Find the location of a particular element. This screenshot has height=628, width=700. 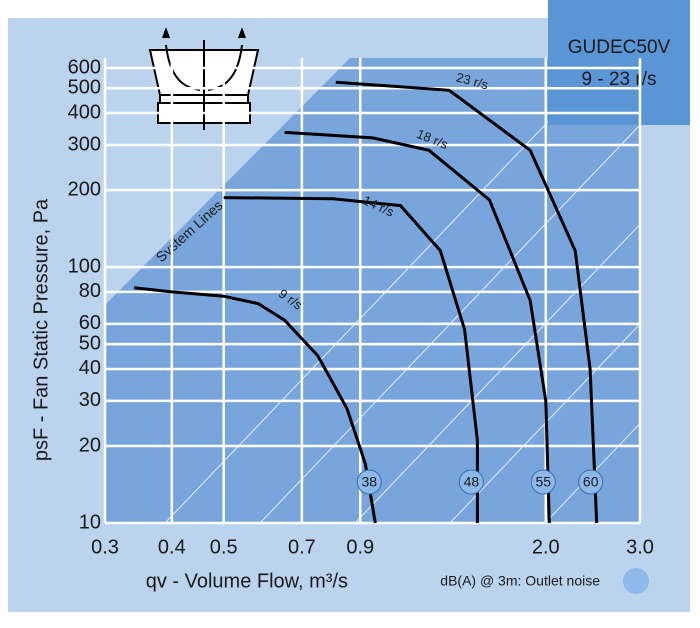

legend-text: dB(A) @ 3m: Outlet noise is located at coordinates (520, 581).